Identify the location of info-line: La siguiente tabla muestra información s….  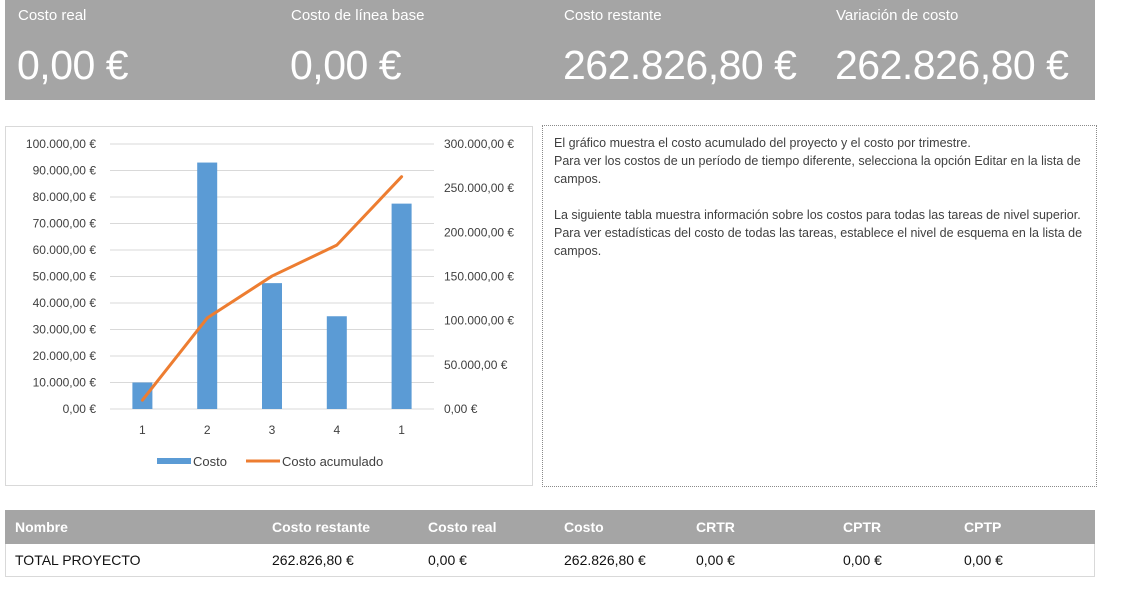
(817, 215).